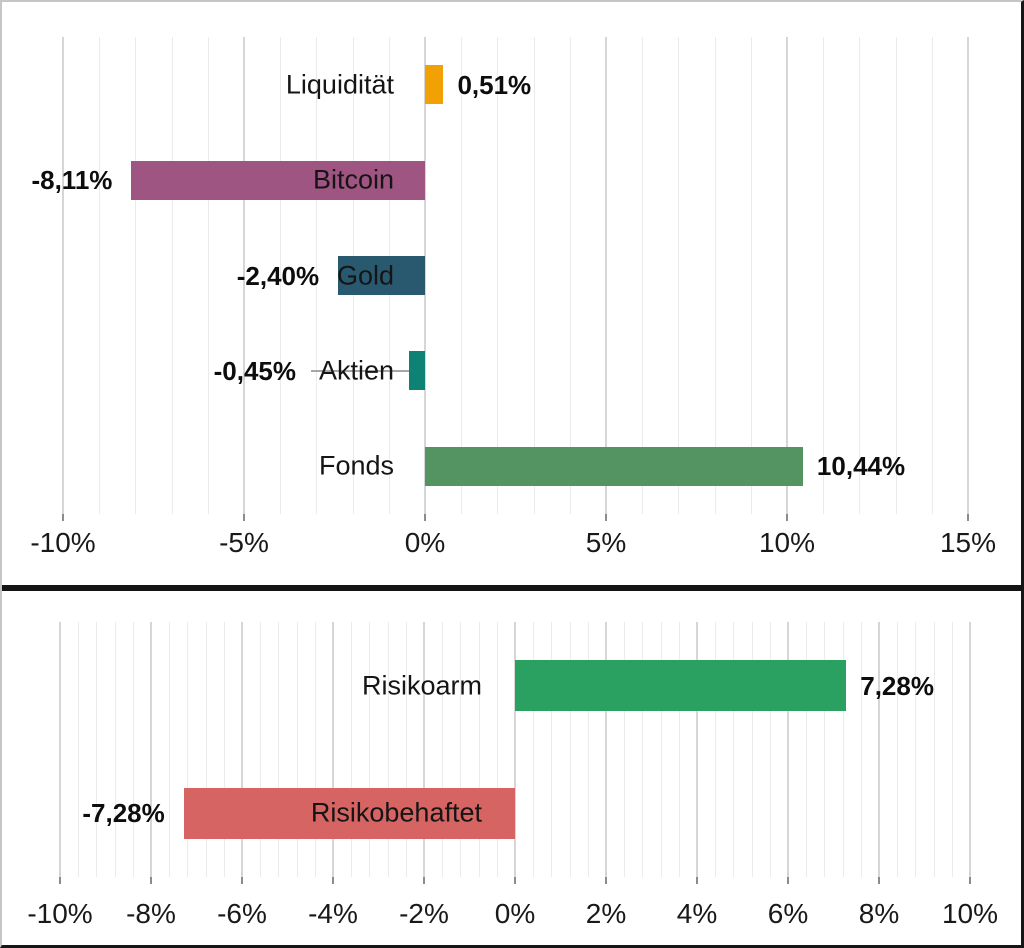 The width and height of the screenshot is (1024, 948). I want to click on bar-risikoarm, so click(681, 686).